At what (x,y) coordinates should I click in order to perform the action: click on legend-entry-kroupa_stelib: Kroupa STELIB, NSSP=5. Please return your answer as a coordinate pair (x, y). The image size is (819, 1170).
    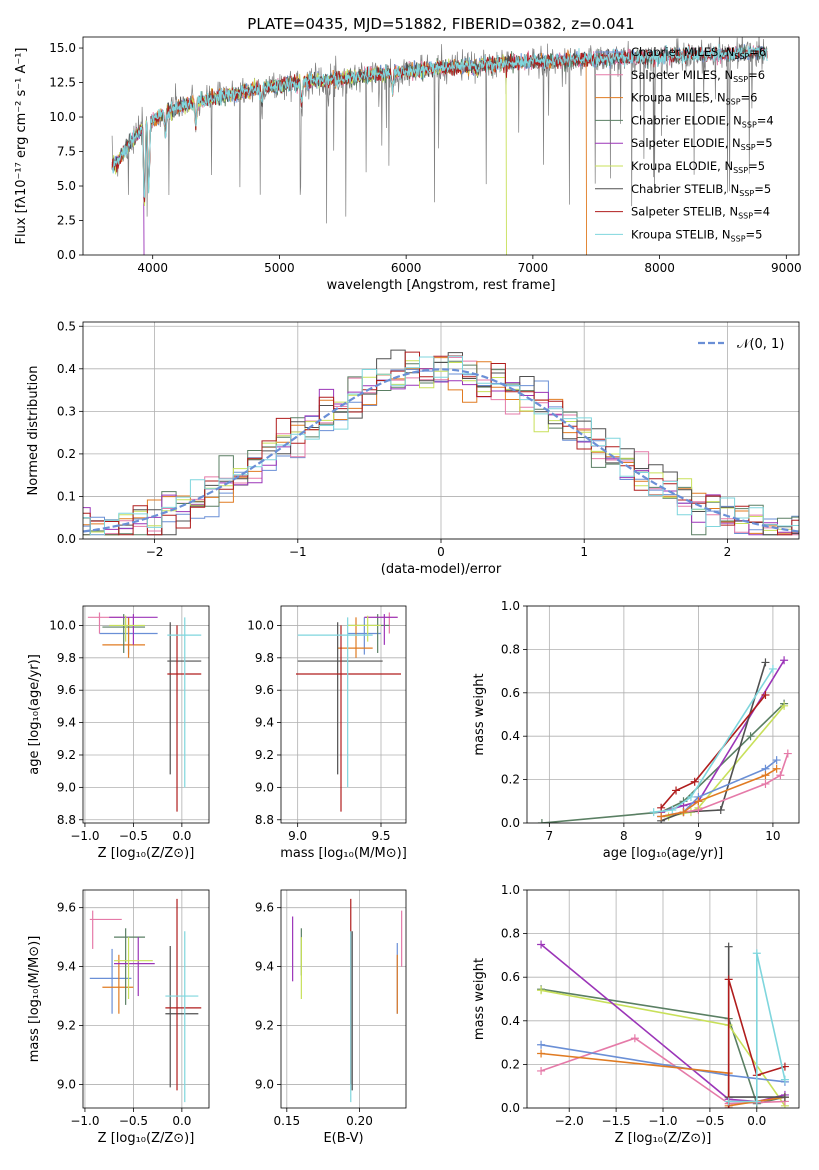
    Looking at the image, I should click on (696, 235).